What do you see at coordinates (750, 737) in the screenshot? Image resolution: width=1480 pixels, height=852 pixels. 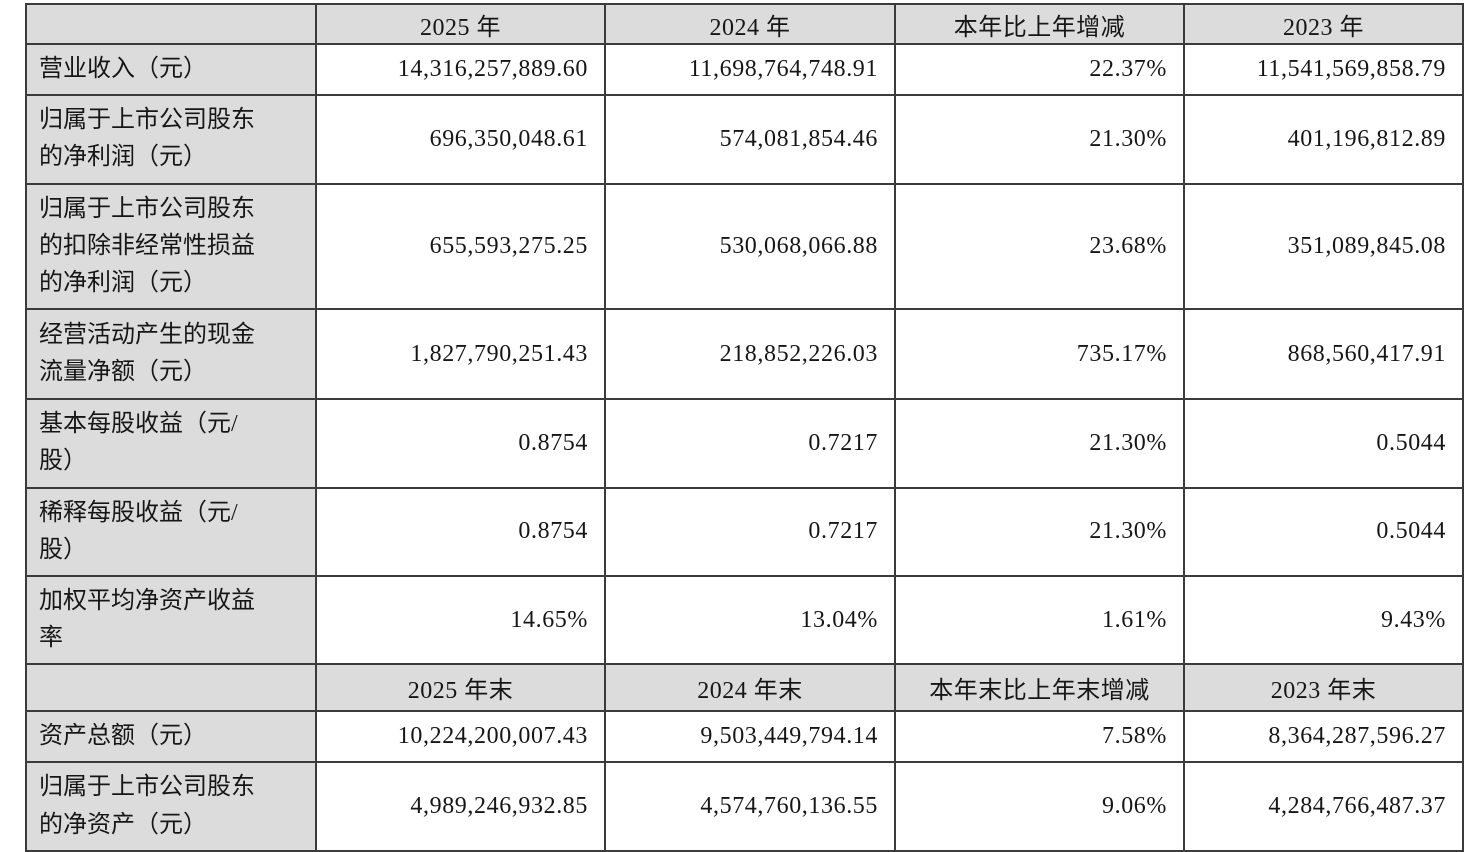 I see `value-2024: 9,503,449,794.14` at bounding box center [750, 737].